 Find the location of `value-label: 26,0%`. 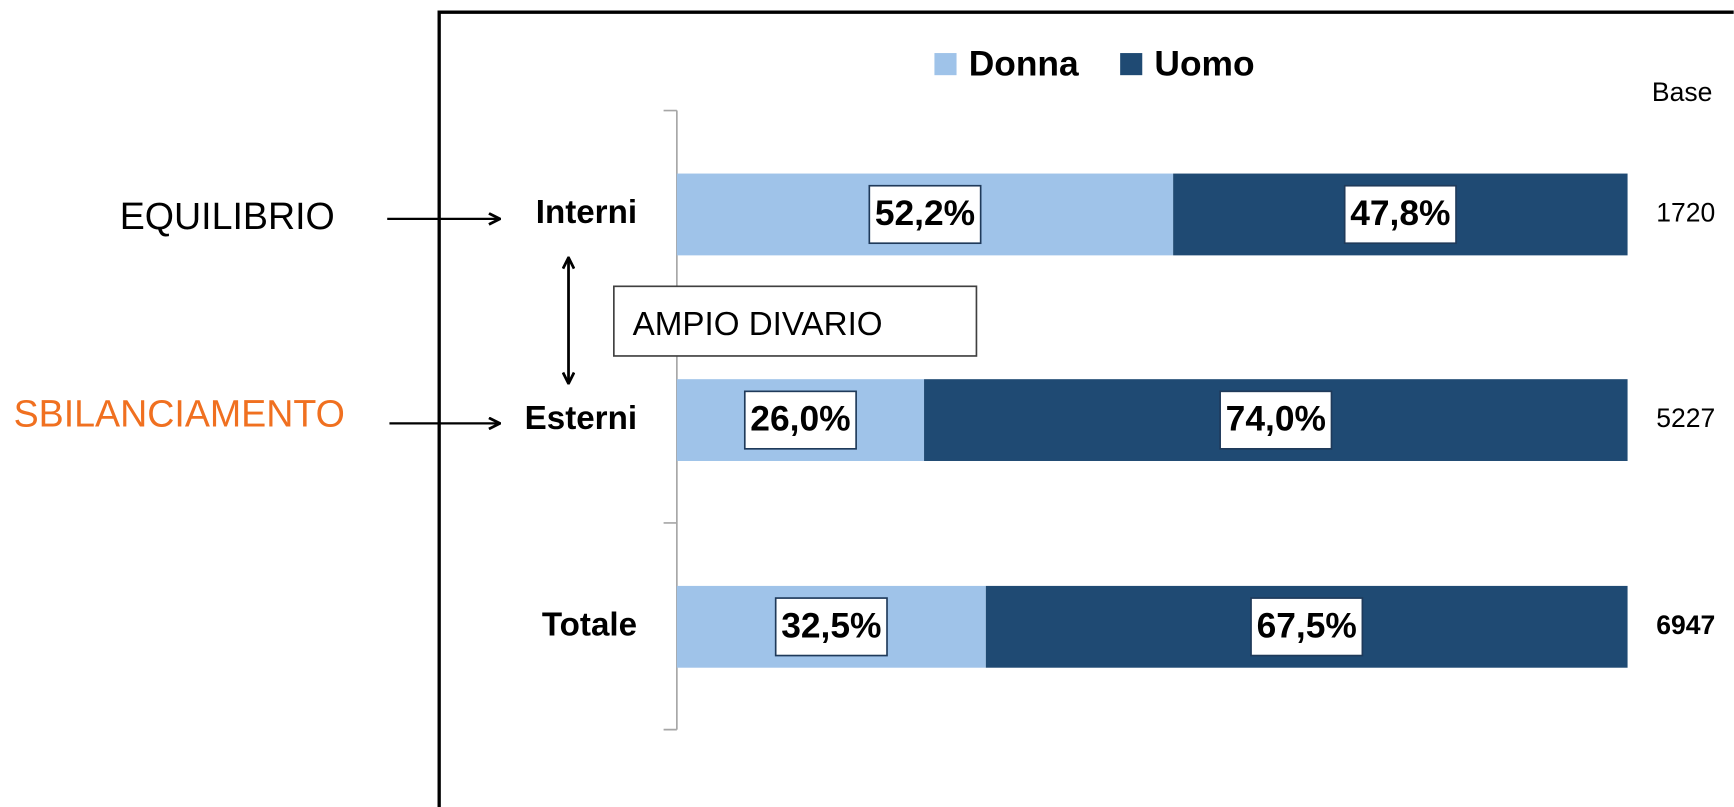

value-label: 26,0% is located at coordinates (800, 419).